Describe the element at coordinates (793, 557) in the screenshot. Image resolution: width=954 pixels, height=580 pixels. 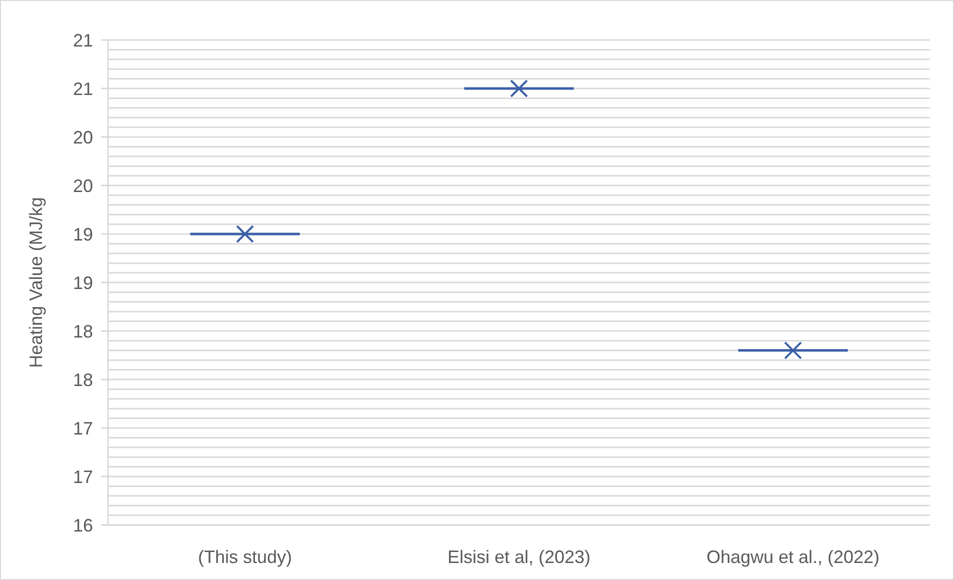
I see `x-tick-label: Ohagwu et al., (2022)` at that location.